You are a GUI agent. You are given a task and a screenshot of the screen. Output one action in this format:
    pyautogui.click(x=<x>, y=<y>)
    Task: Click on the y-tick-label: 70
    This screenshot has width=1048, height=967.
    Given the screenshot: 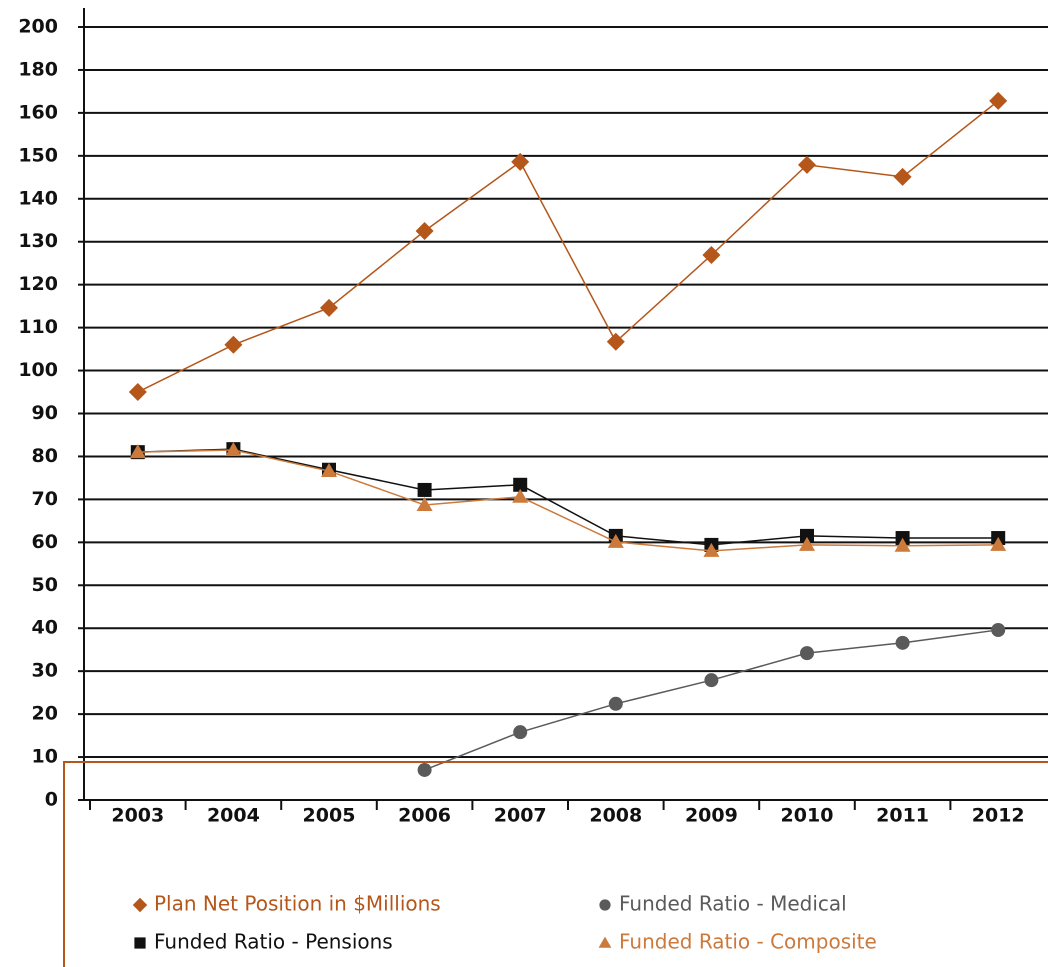 What is the action you would take?
    pyautogui.click(x=45, y=499)
    